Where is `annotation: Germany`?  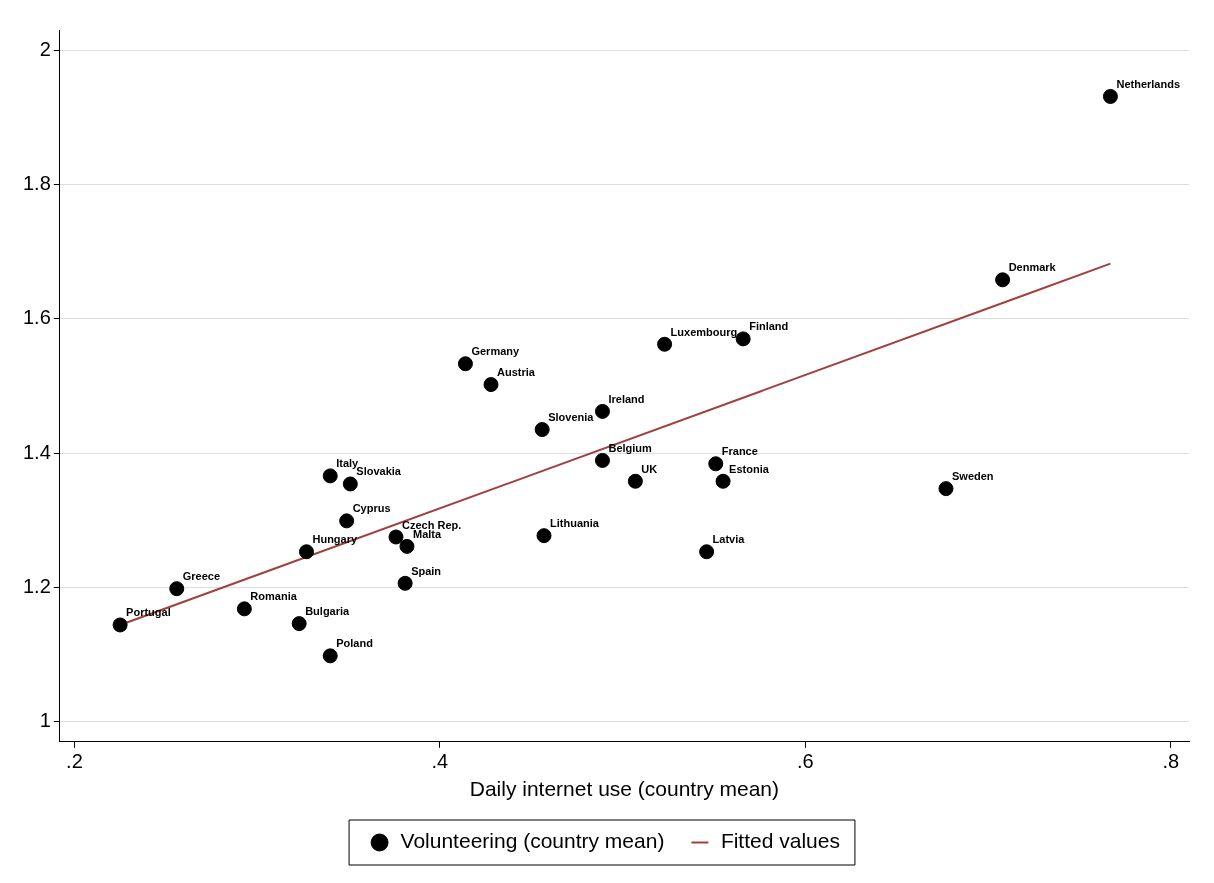 annotation: Germany is located at coordinates (496, 351).